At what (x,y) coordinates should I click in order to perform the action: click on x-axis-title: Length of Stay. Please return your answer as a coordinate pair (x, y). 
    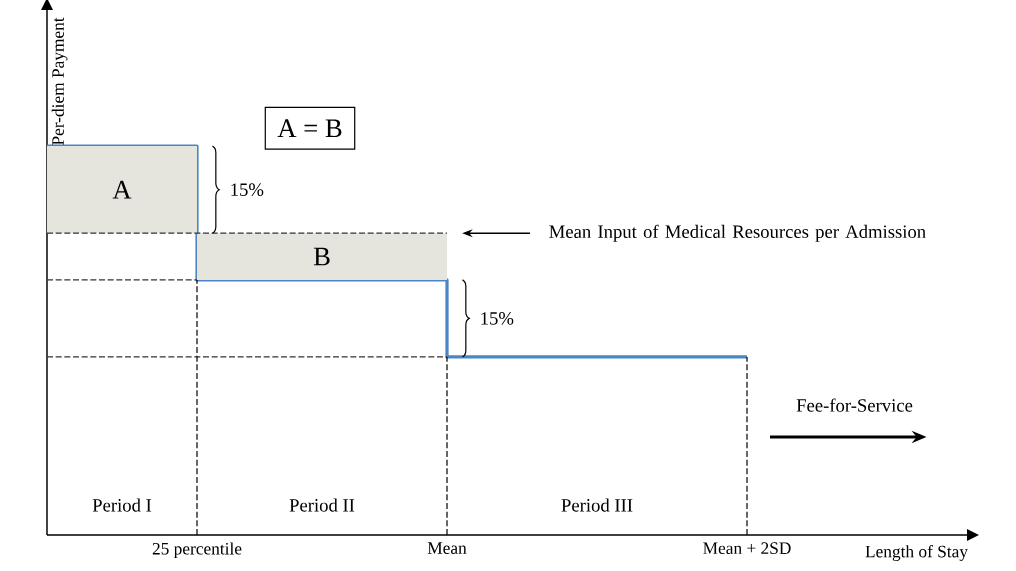
    Looking at the image, I should click on (916, 553).